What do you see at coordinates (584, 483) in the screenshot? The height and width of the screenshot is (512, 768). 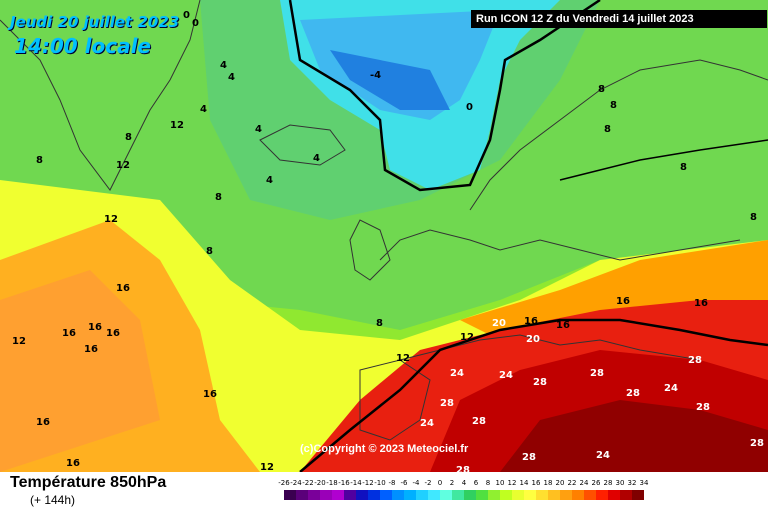 I see `legend-tick-label: 24` at bounding box center [584, 483].